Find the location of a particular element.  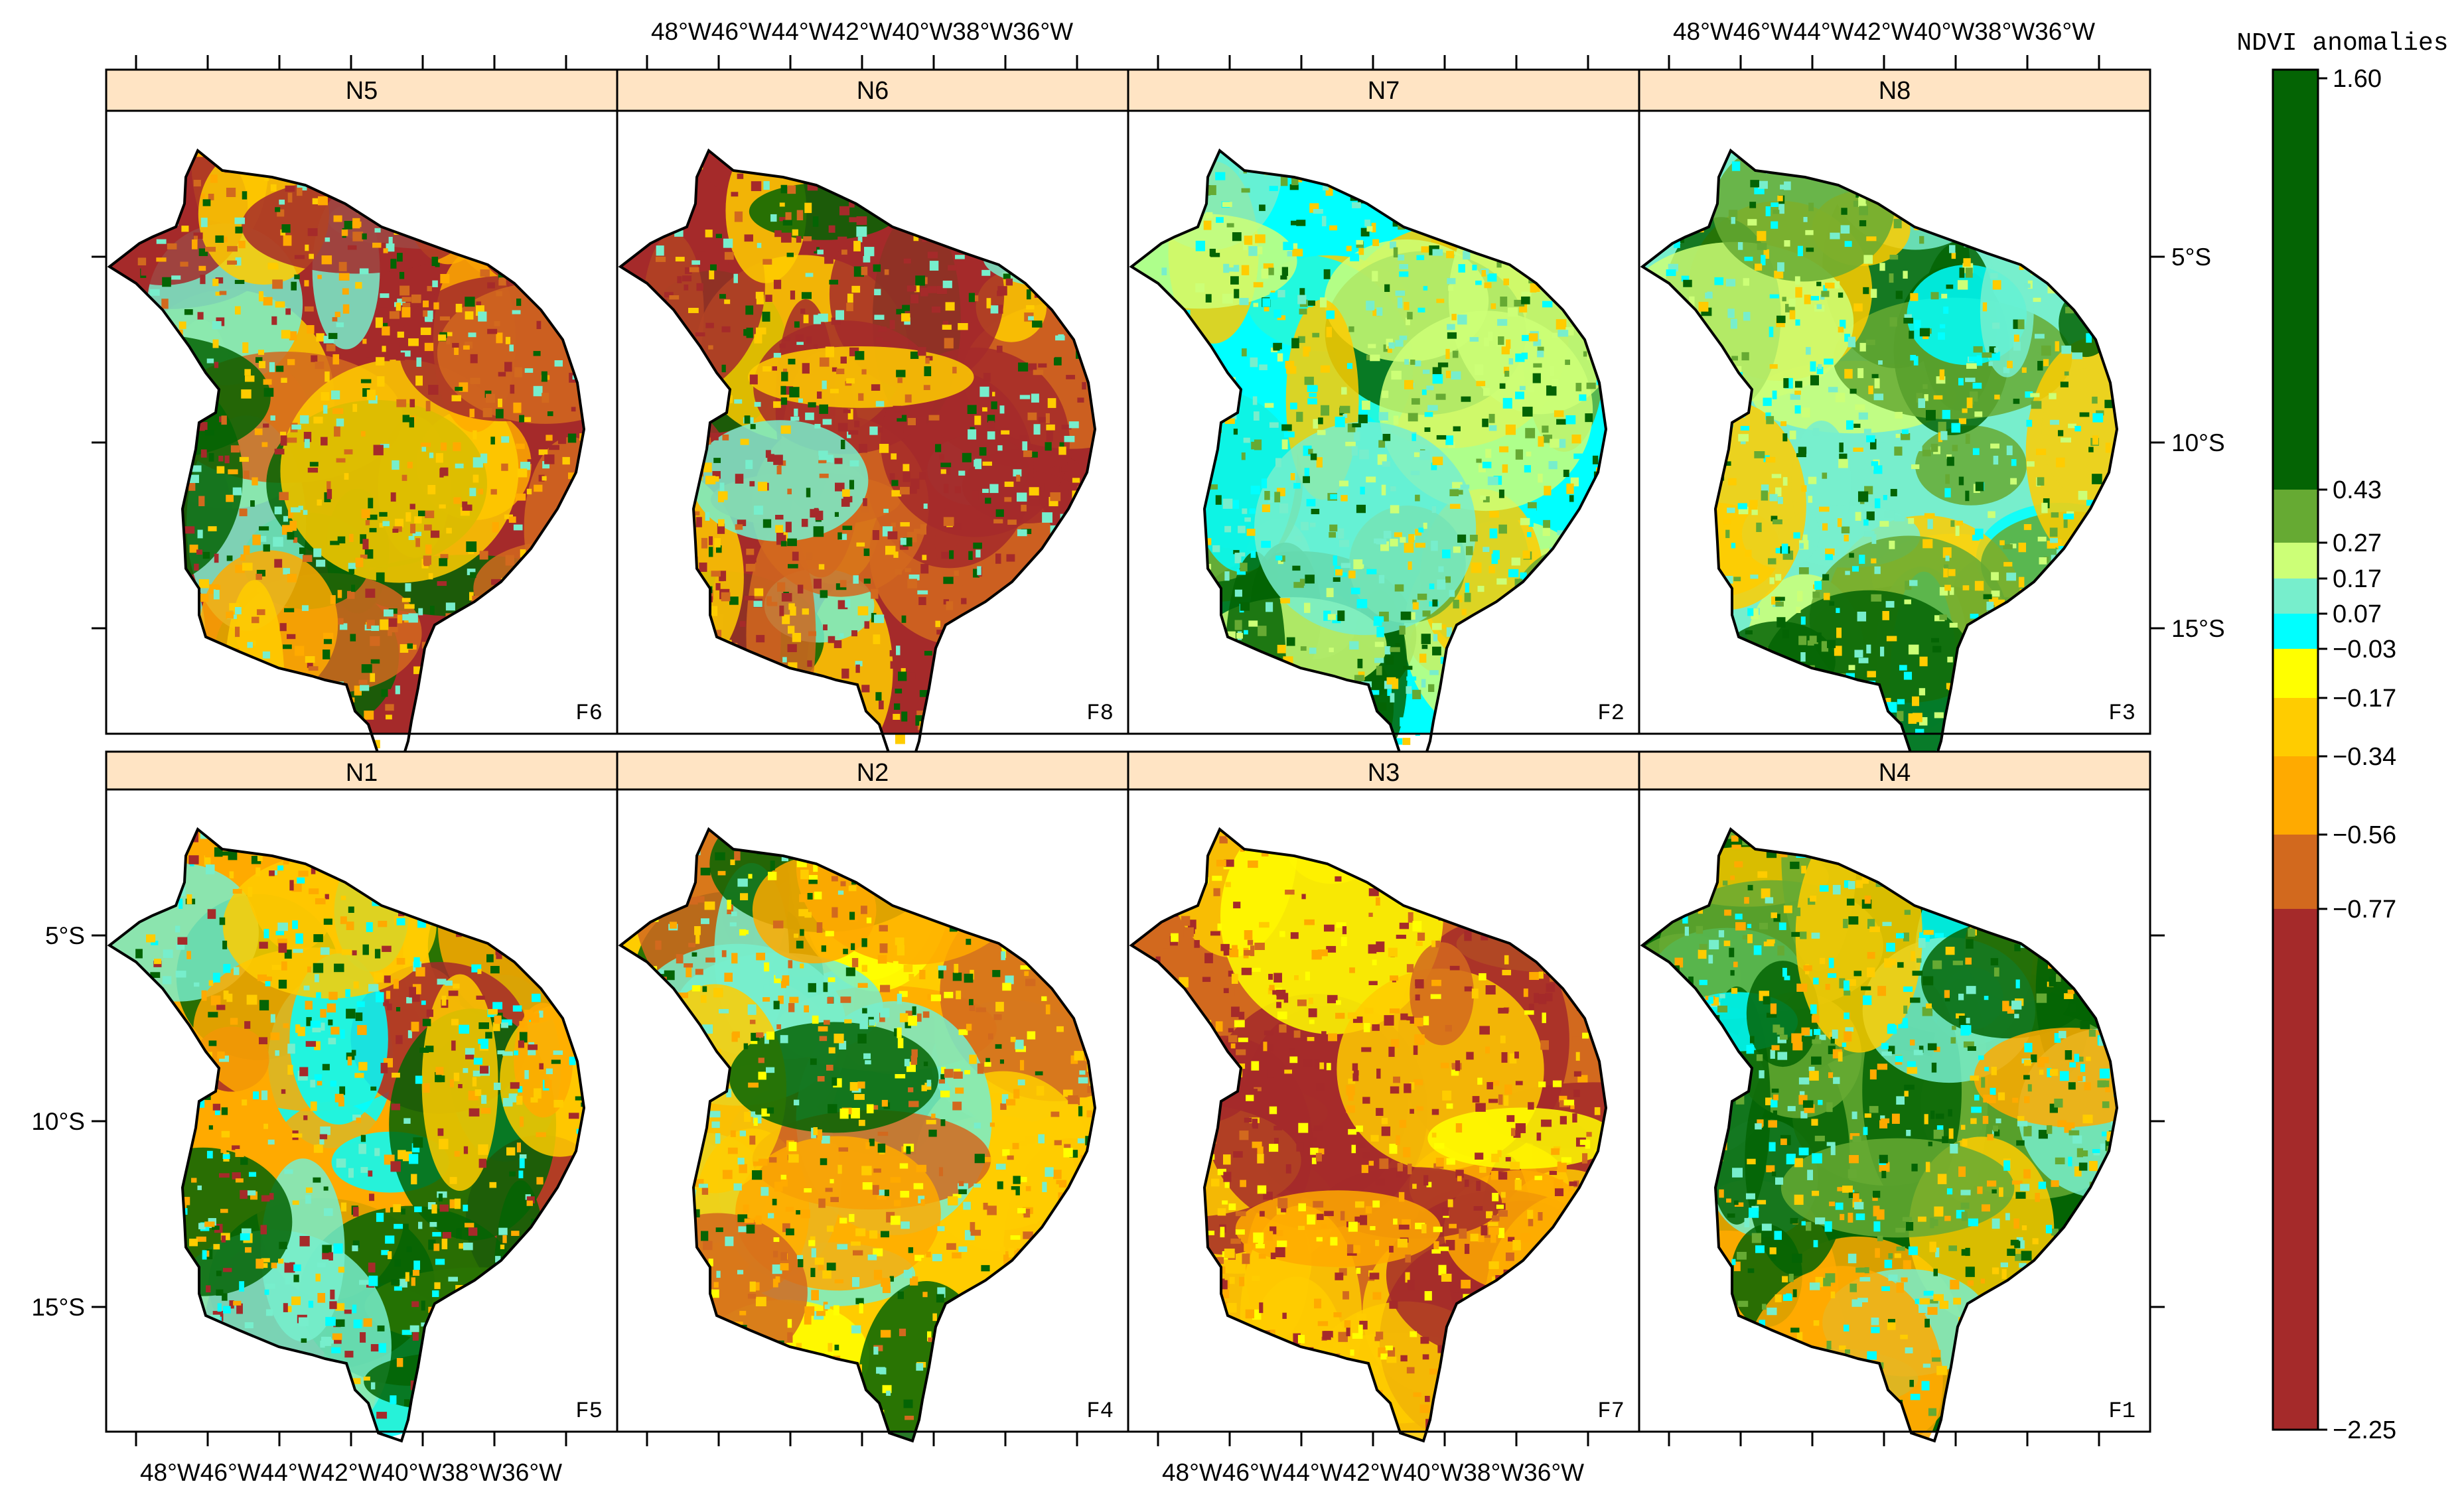

panel-strip-label: N2 is located at coordinates (873, 773).